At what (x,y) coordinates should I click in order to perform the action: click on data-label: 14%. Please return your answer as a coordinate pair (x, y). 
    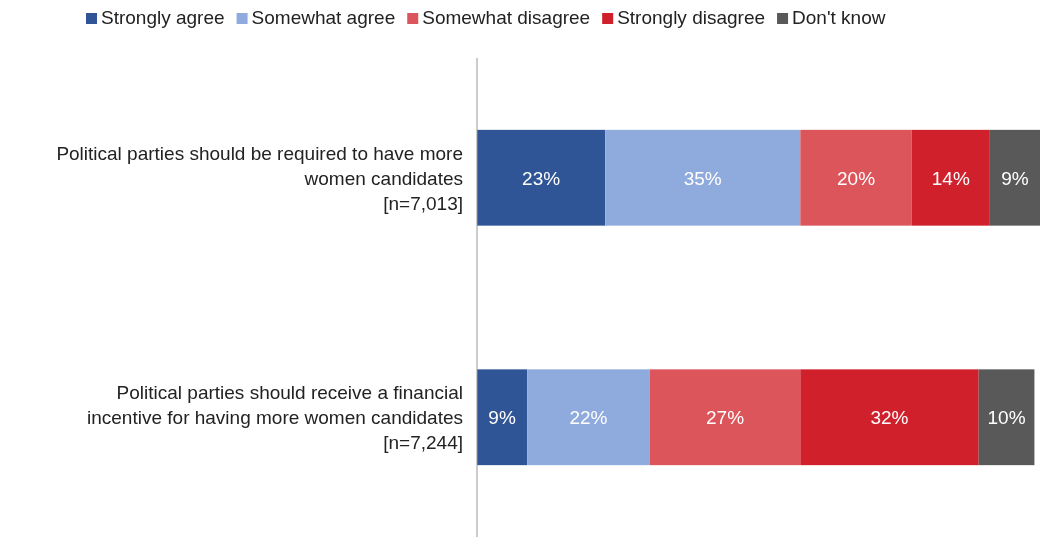
    Looking at the image, I should click on (950, 178).